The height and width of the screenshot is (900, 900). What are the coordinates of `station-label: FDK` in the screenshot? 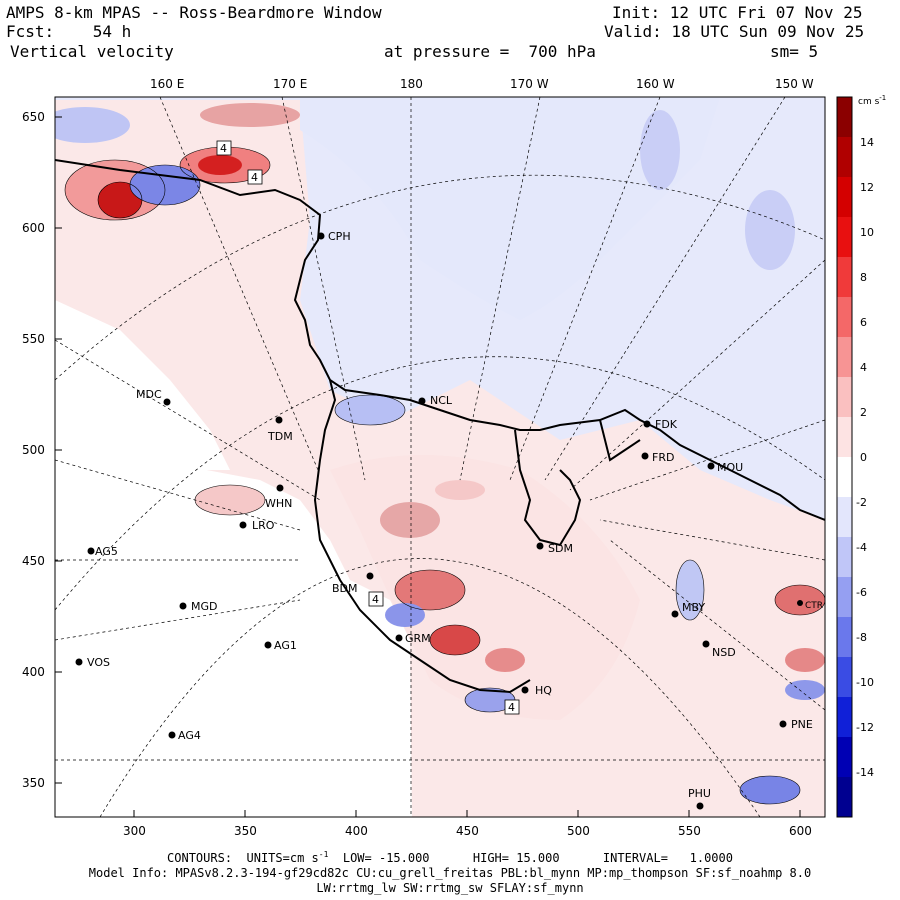 It's located at (666, 424).